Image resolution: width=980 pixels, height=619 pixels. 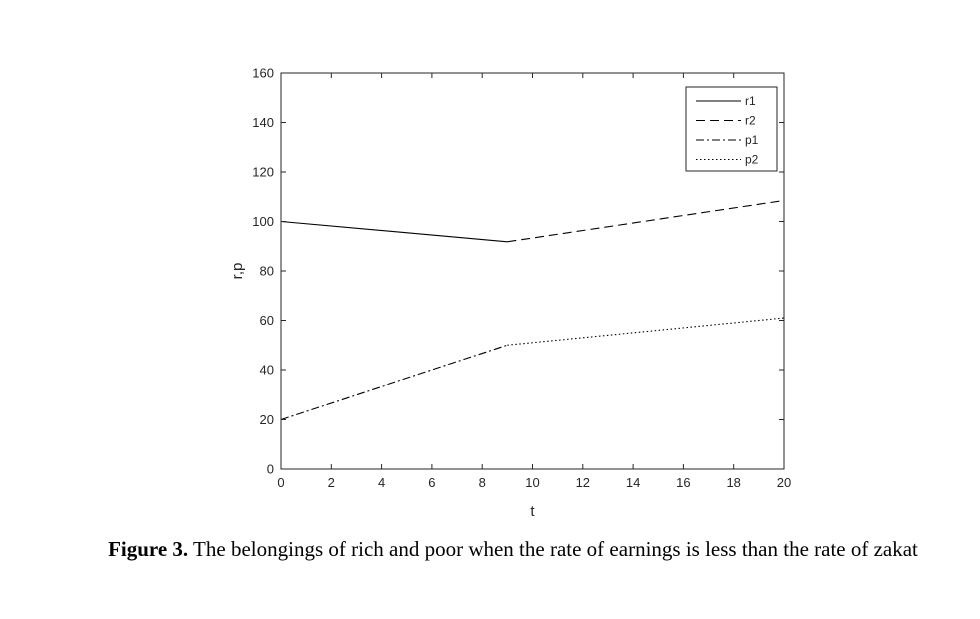 What do you see at coordinates (237, 271) in the screenshot?
I see `y-axis-label: r,p` at bounding box center [237, 271].